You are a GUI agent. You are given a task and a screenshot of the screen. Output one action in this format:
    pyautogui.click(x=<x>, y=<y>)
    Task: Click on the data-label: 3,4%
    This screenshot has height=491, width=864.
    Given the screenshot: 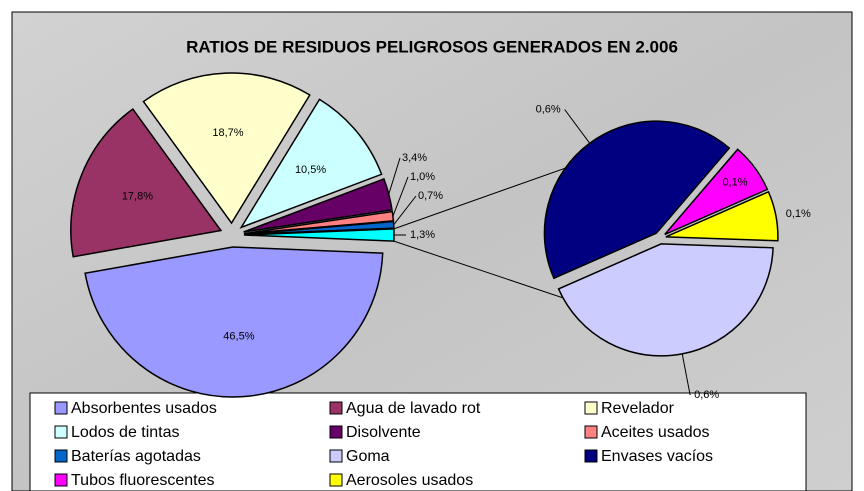 What is the action you would take?
    pyautogui.click(x=414, y=158)
    